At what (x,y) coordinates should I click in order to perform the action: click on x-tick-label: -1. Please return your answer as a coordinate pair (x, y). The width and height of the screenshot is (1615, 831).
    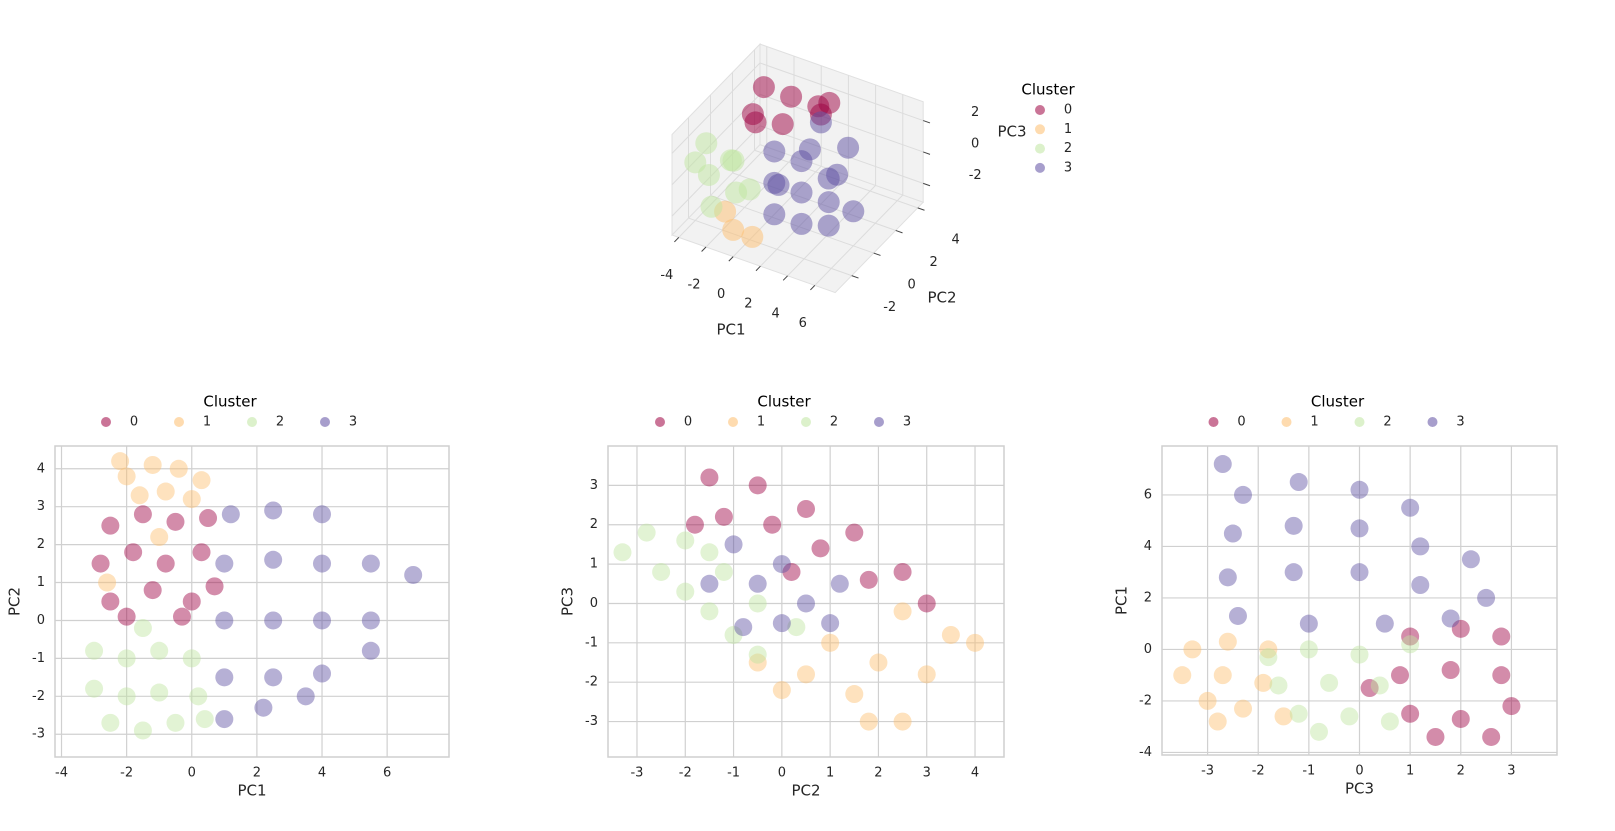
    Looking at the image, I should click on (733, 773).